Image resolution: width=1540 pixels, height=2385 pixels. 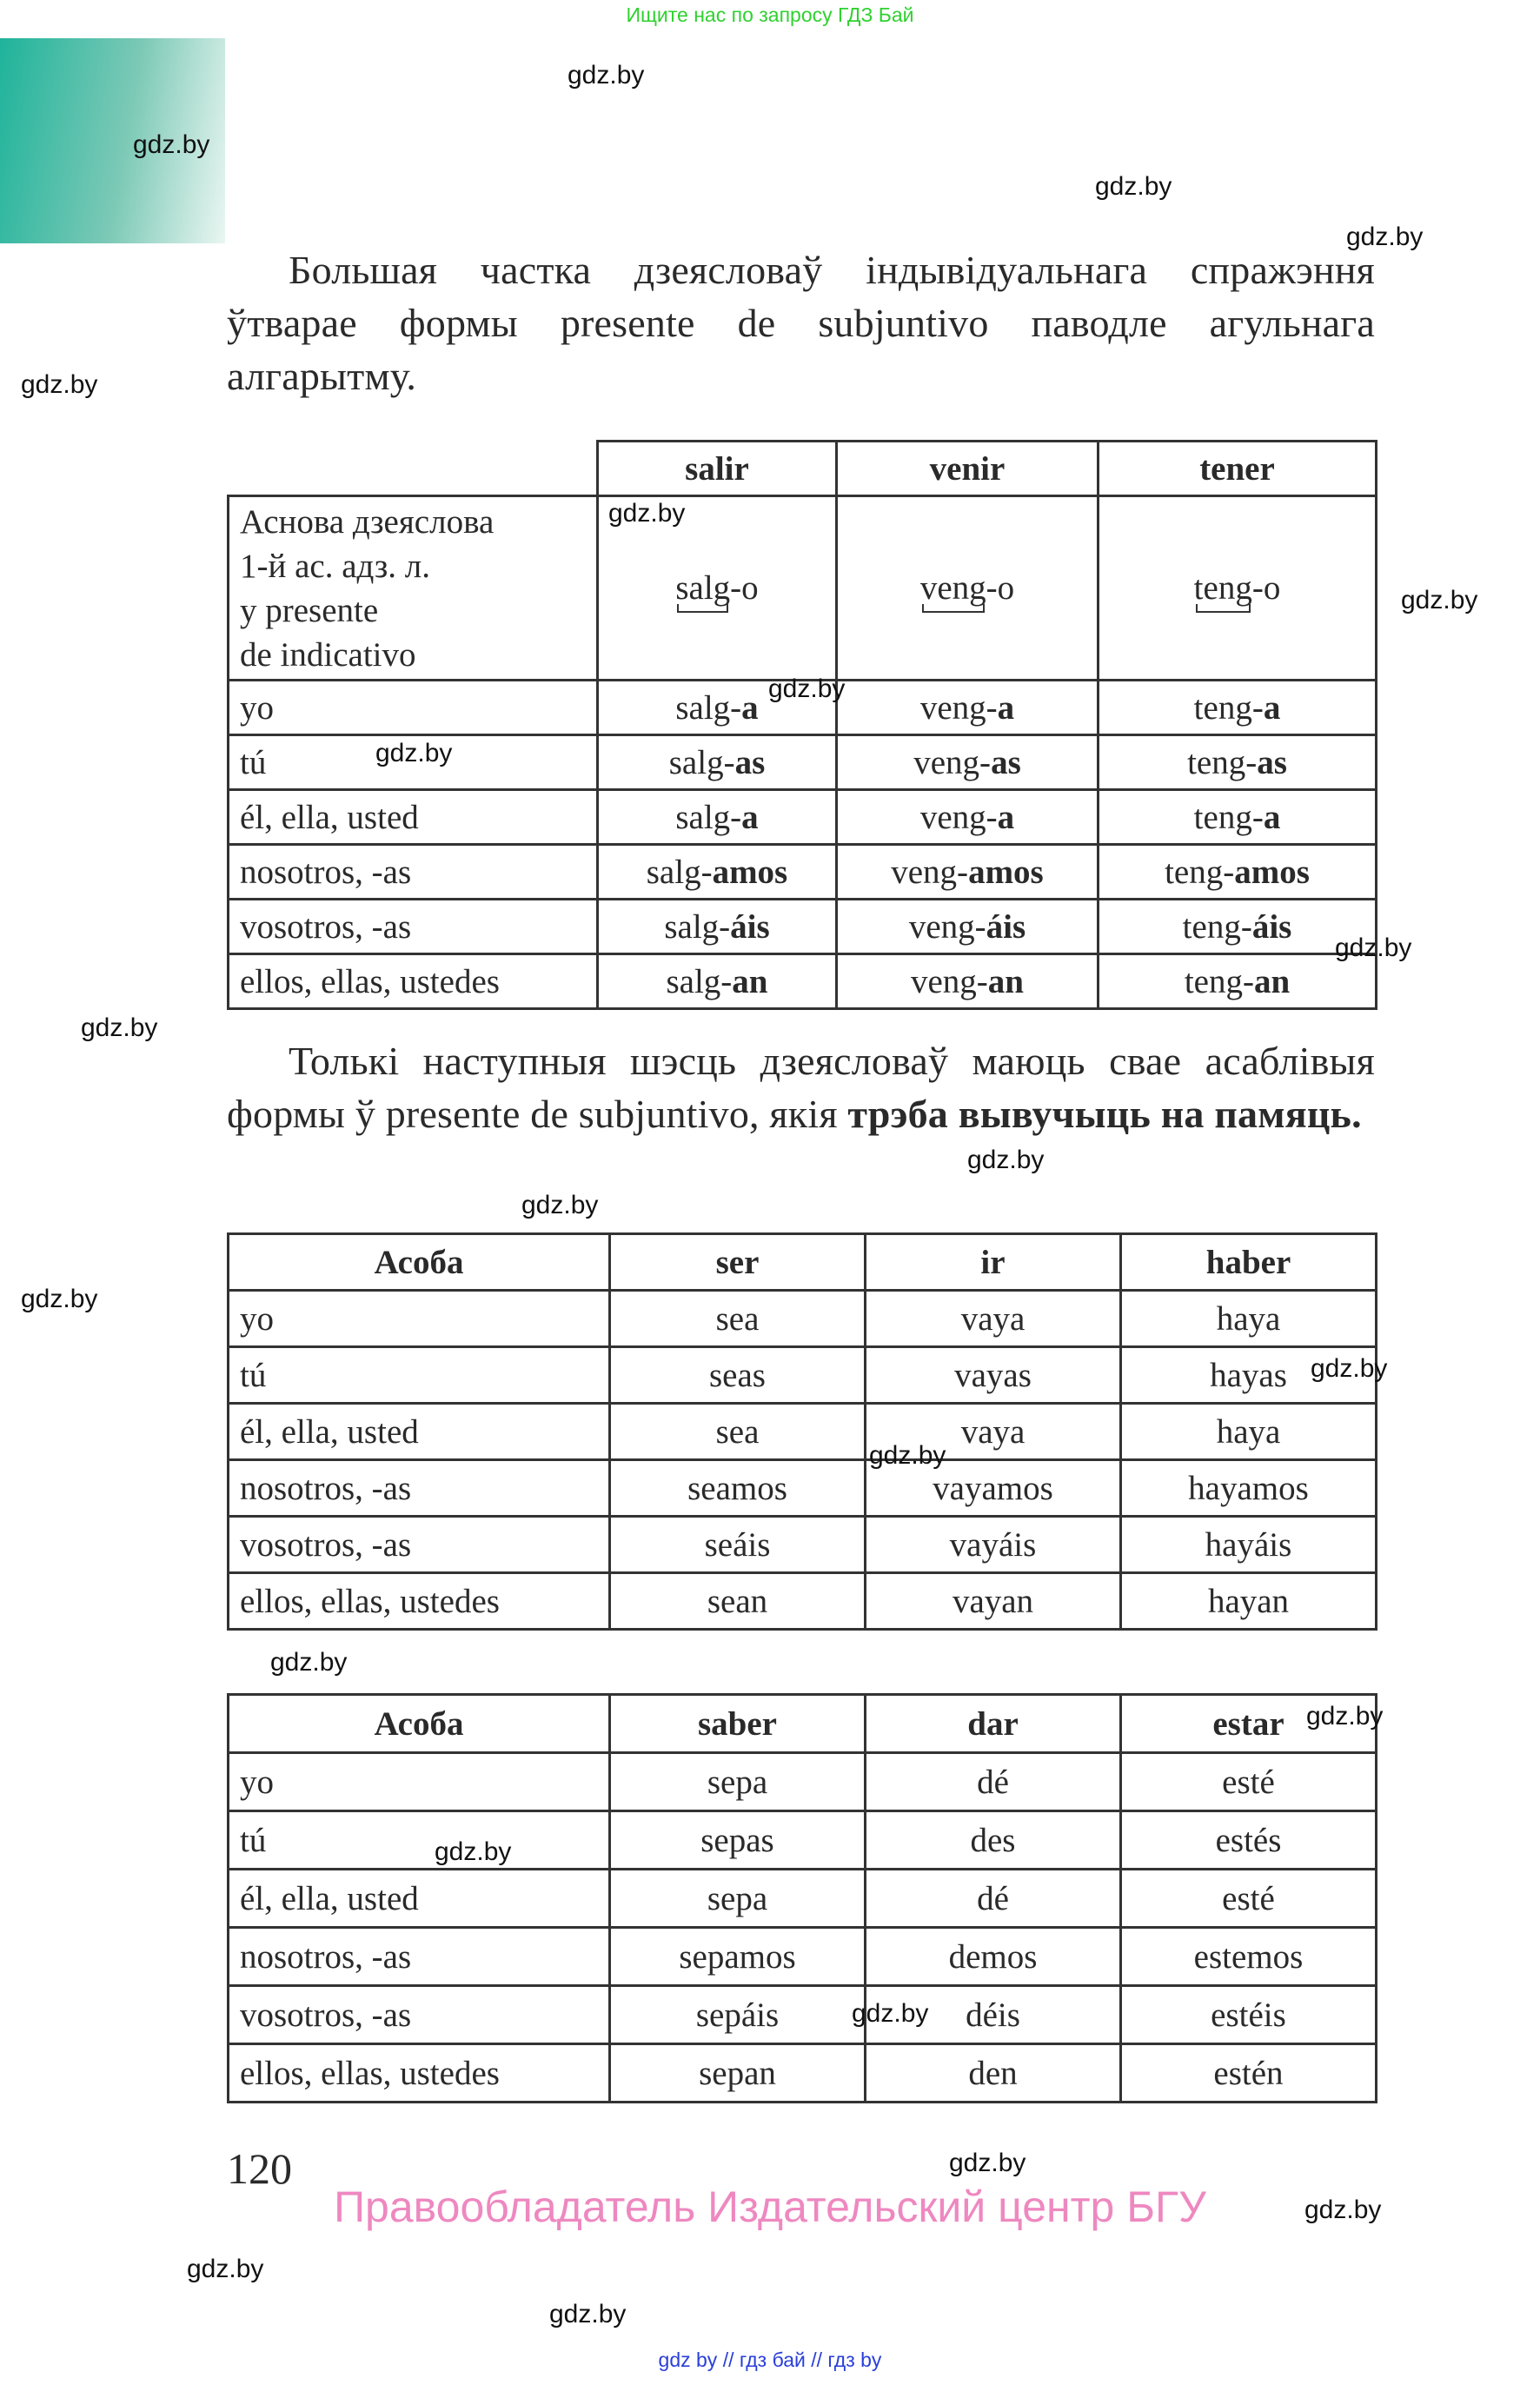 What do you see at coordinates (737, 1781) in the screenshot?
I see `form-cell: sepa` at bounding box center [737, 1781].